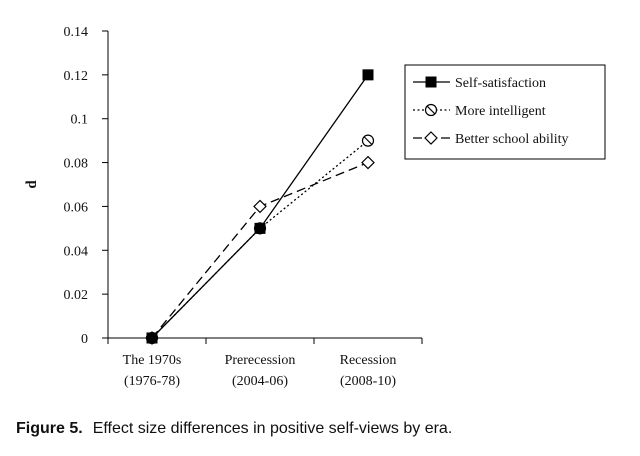  What do you see at coordinates (260, 360) in the screenshot?
I see `x-tick-label: Prerecession` at bounding box center [260, 360].